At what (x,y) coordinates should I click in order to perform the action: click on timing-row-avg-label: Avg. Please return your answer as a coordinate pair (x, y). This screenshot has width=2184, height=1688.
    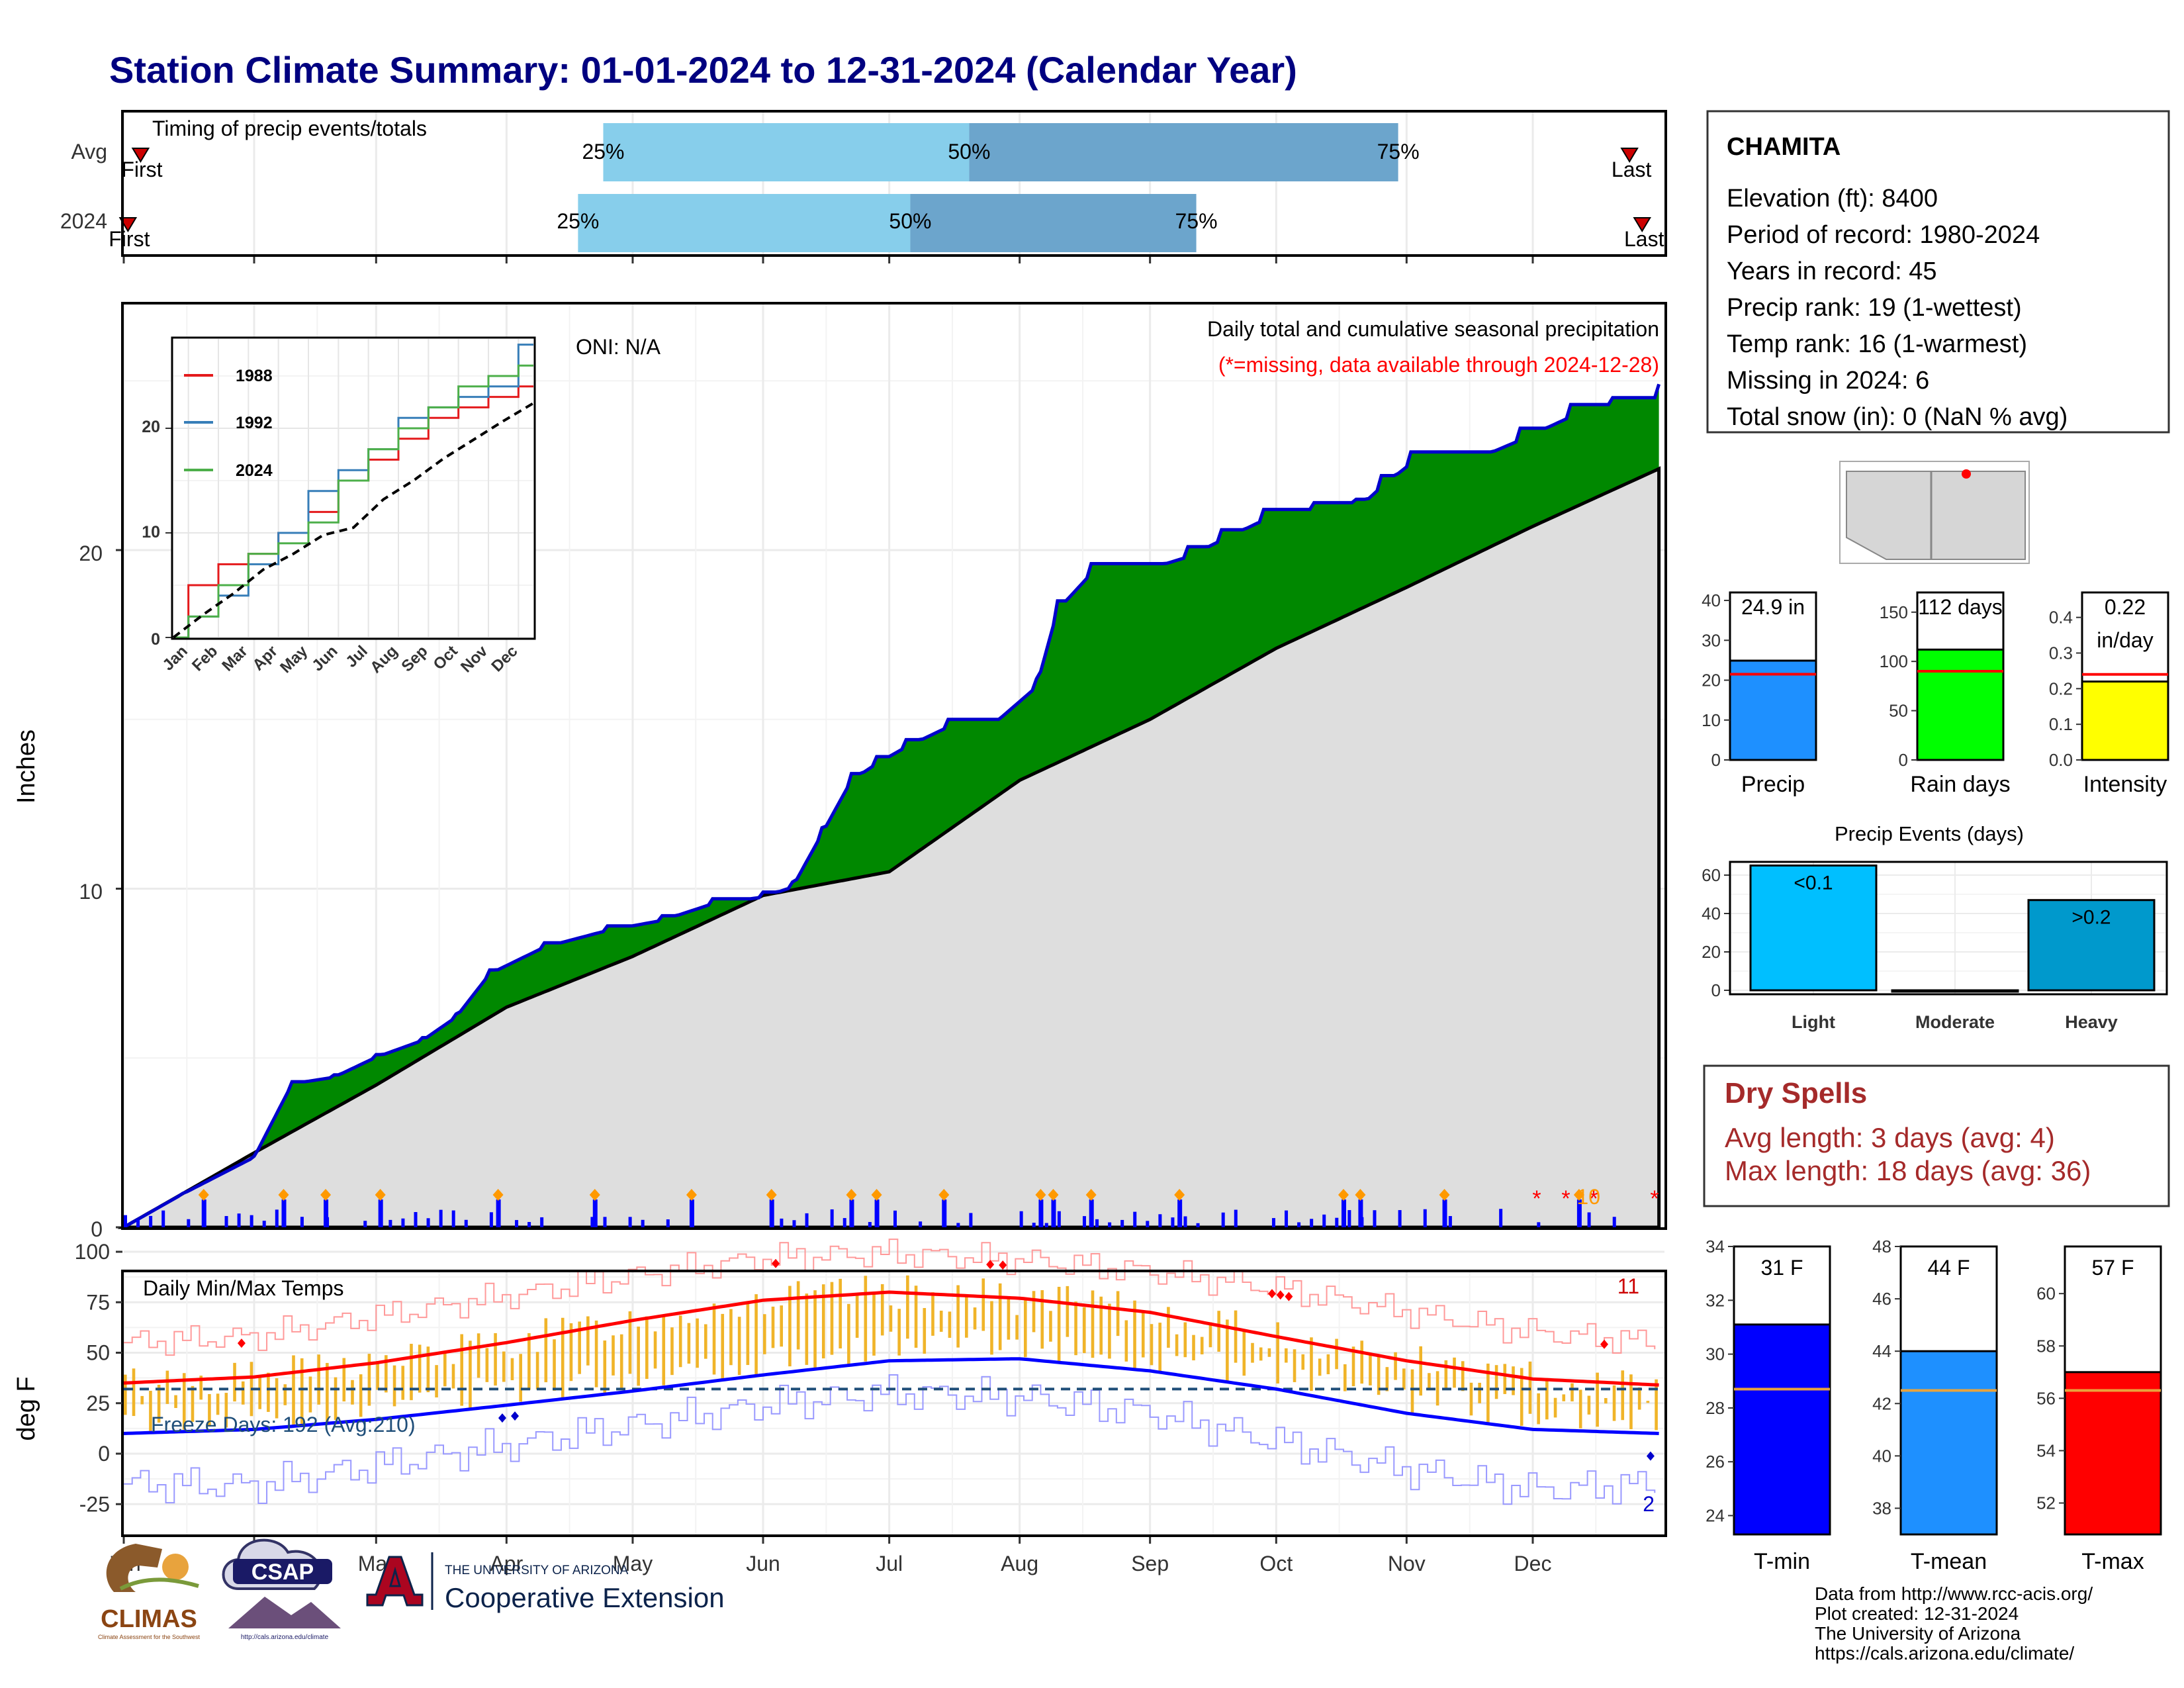
    Looking at the image, I should click on (89, 152).